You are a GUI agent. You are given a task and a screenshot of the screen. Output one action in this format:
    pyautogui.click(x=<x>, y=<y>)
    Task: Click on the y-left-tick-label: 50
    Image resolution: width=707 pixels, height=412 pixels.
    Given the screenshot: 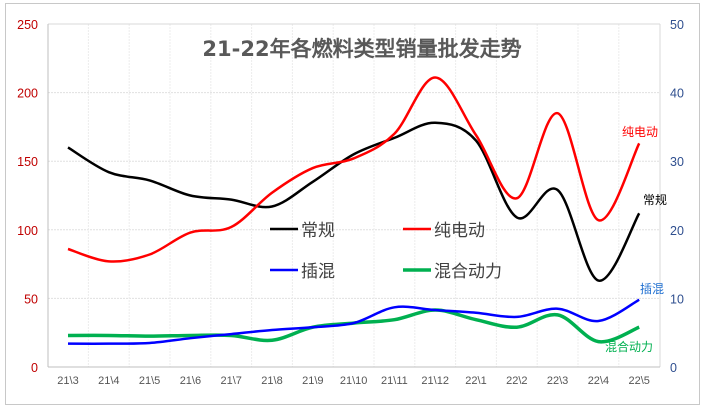 What is the action you would take?
    pyautogui.click(x=31, y=299)
    